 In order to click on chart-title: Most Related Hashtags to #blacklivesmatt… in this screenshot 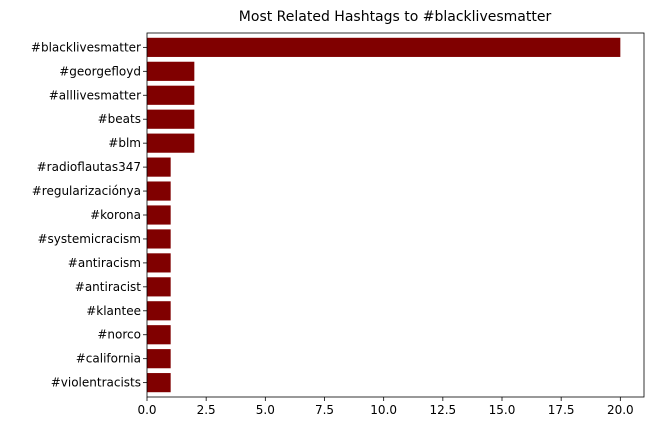, I will do `click(395, 17)`.